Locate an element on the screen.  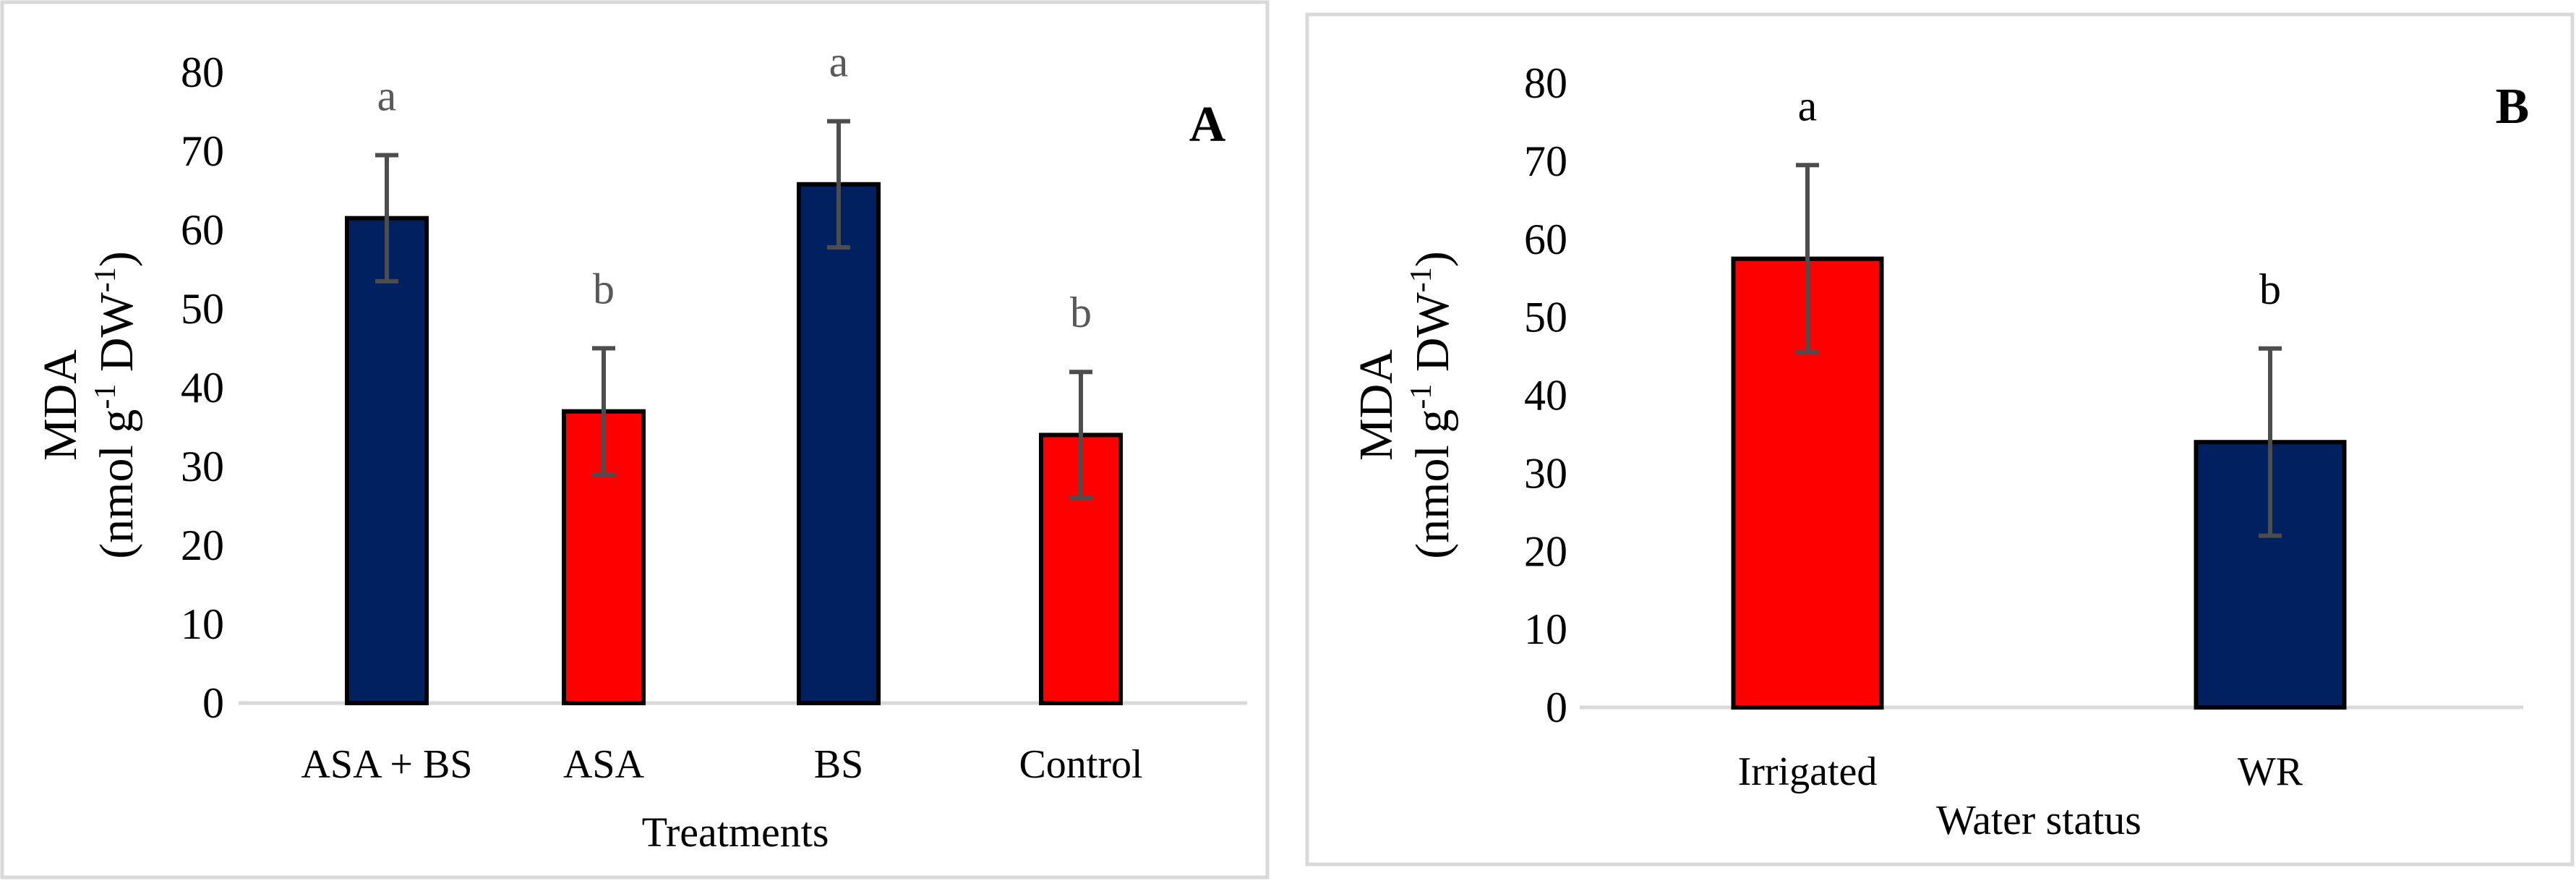
panel-b-y-title-line2: (nmol g-1 DW-1) is located at coordinates (1432, 405).